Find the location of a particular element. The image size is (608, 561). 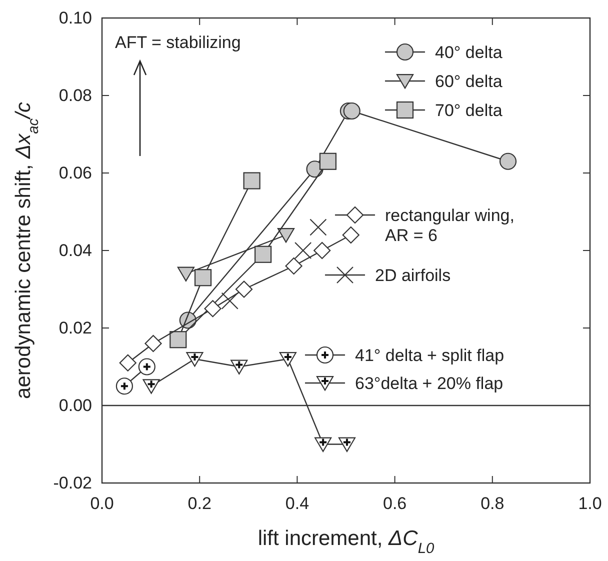

y-tick-label: -0.02 is located at coordinates (72, 482).